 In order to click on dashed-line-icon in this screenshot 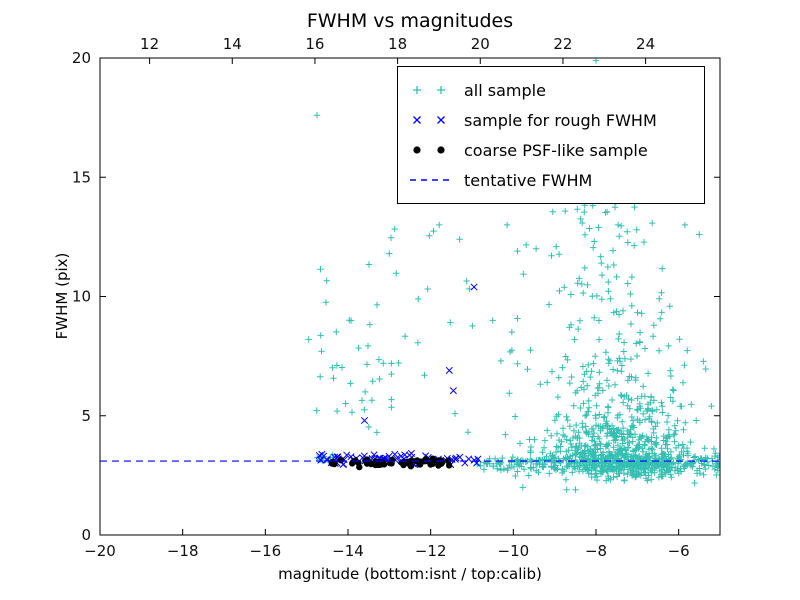, I will do `click(431, 180)`.